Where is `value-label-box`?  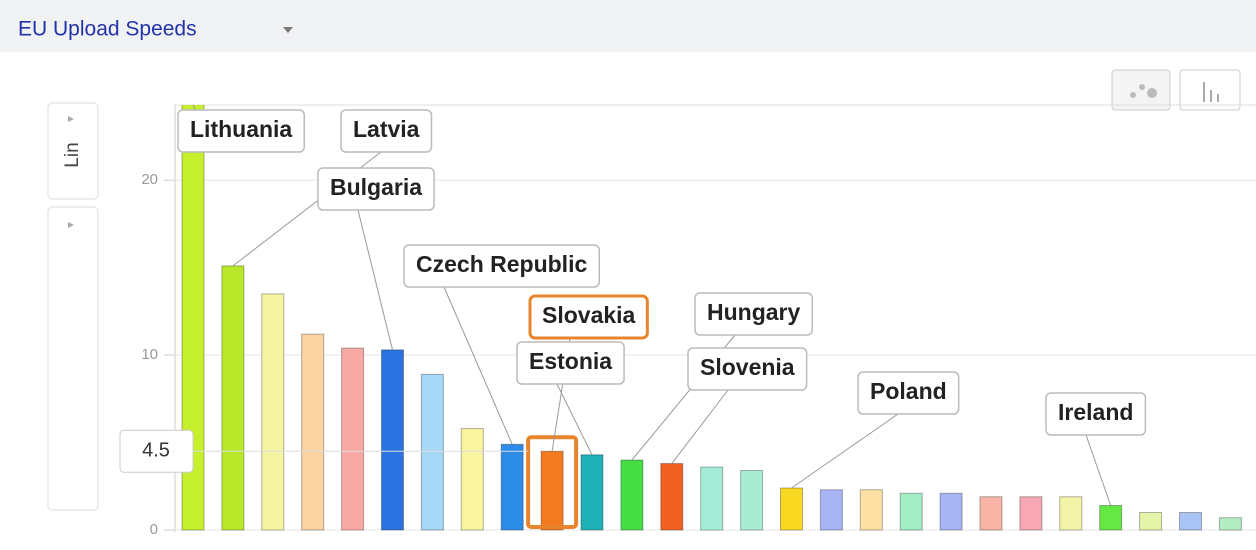 value-label-box is located at coordinates (156, 451).